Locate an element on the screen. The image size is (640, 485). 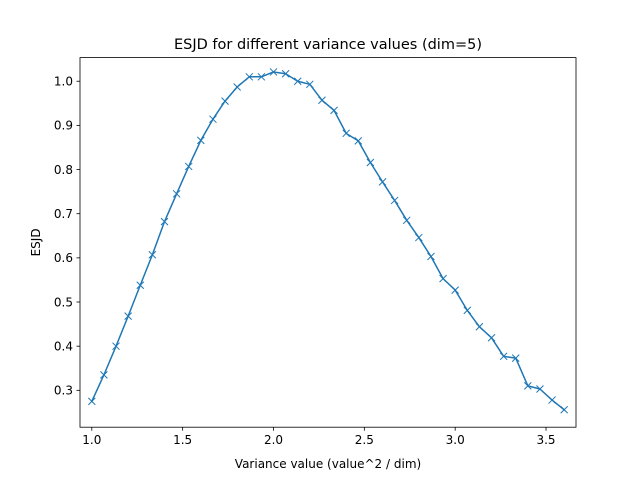
x-tick-label: 1.0 is located at coordinates (91, 440).